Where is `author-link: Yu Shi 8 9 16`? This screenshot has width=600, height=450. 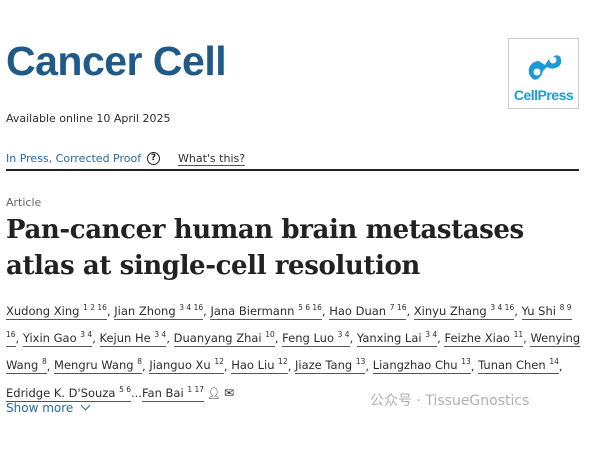
author-link: Yu Shi 8 9 16 is located at coordinates (289, 325).